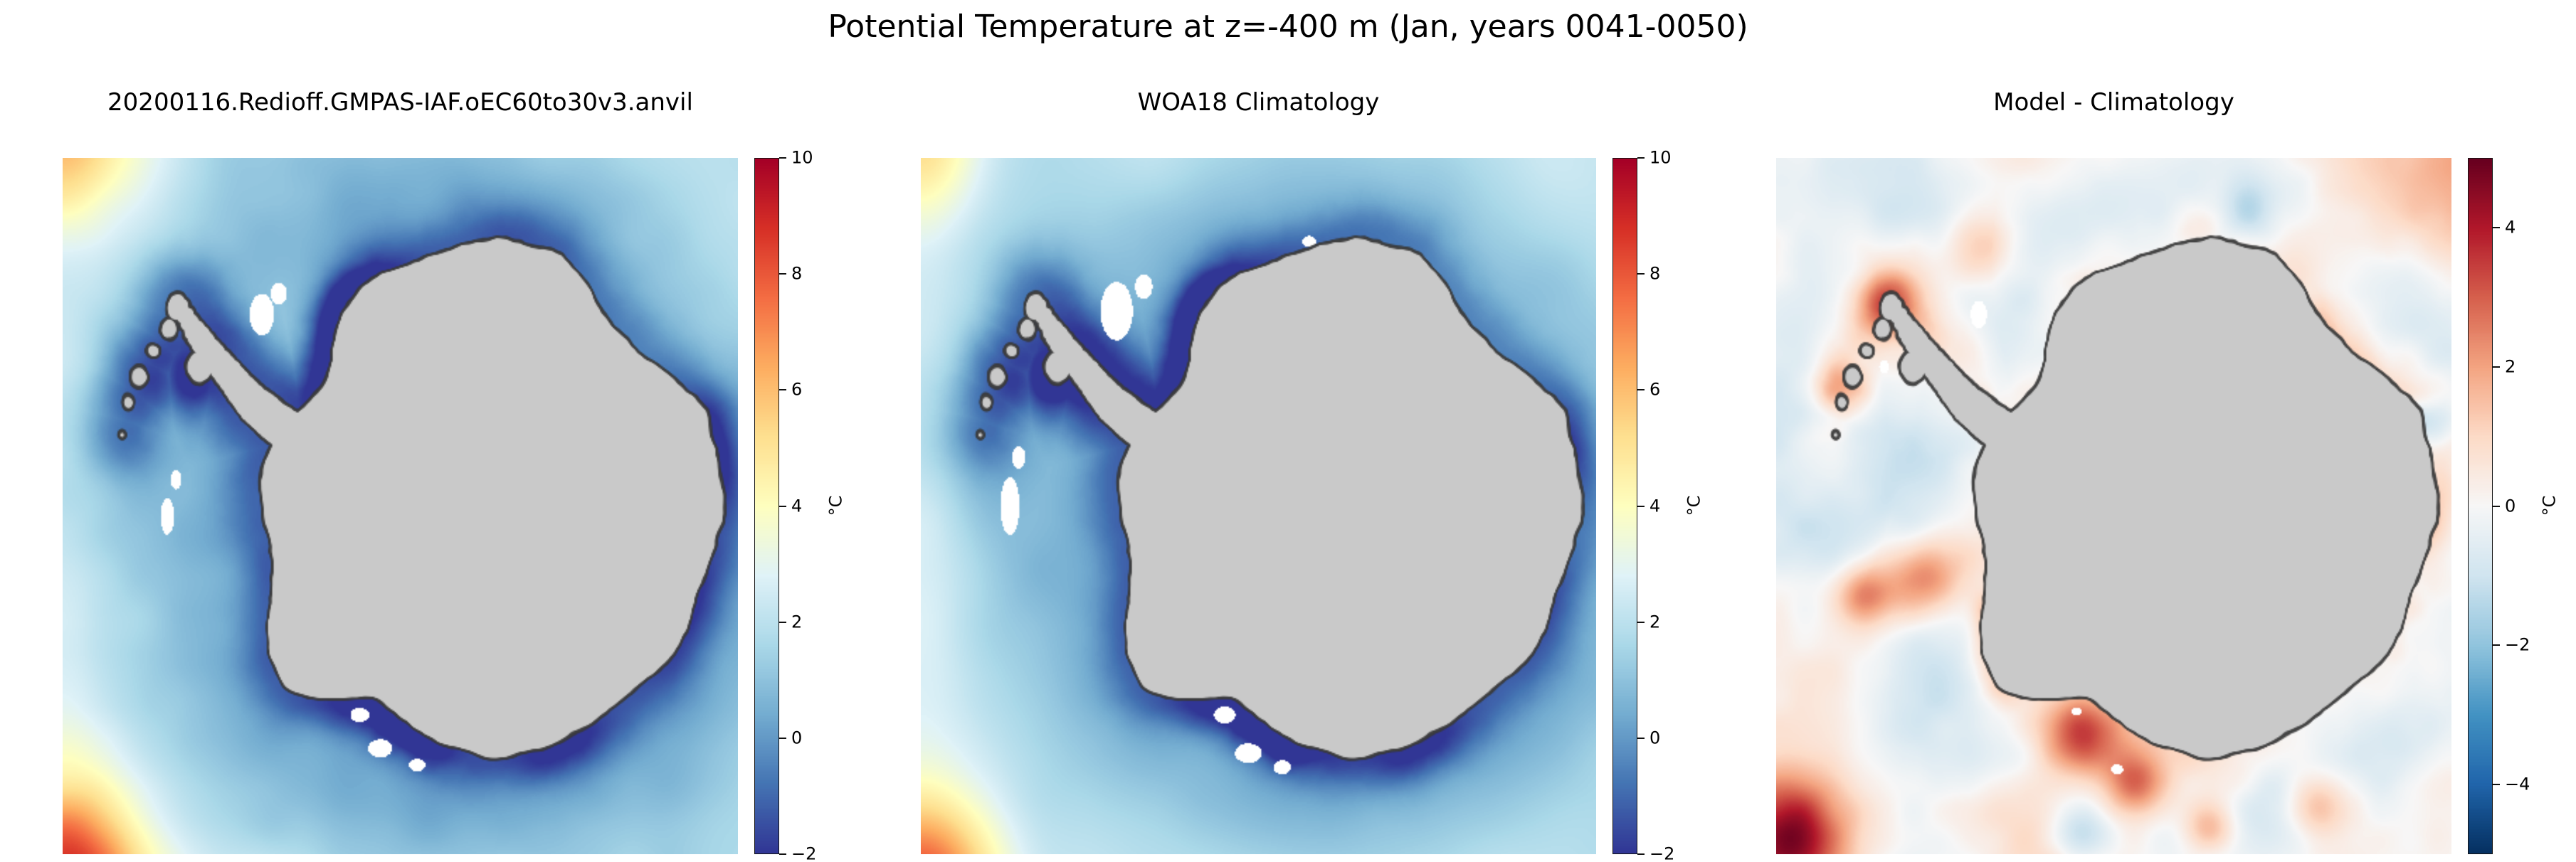 The image size is (2576, 862). What do you see at coordinates (2517, 784) in the screenshot?
I see `colorbar-tick-label: −4` at bounding box center [2517, 784].